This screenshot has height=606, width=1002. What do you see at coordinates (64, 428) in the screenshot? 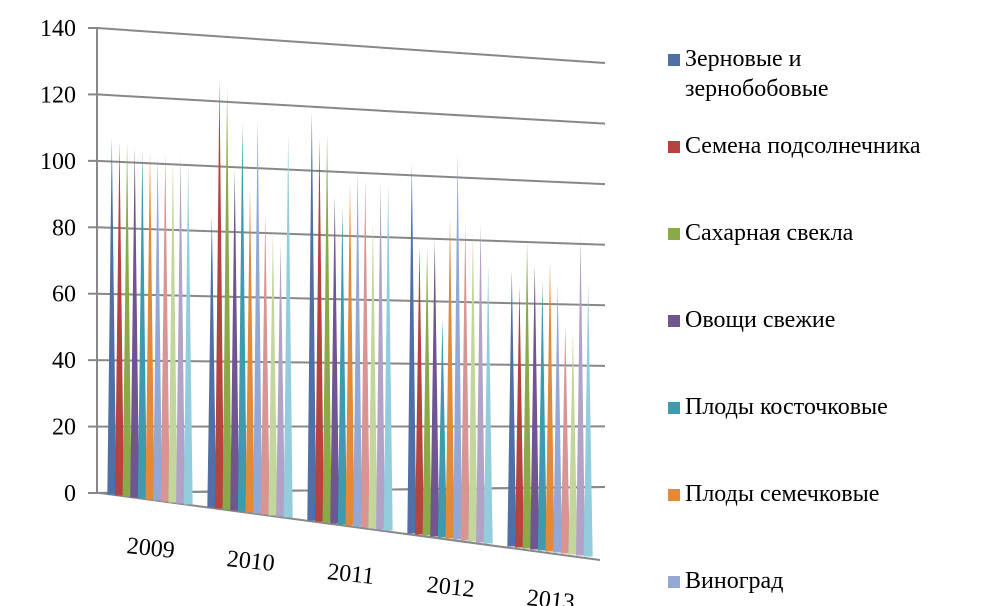
I see `y-tick-label: 20` at bounding box center [64, 428].